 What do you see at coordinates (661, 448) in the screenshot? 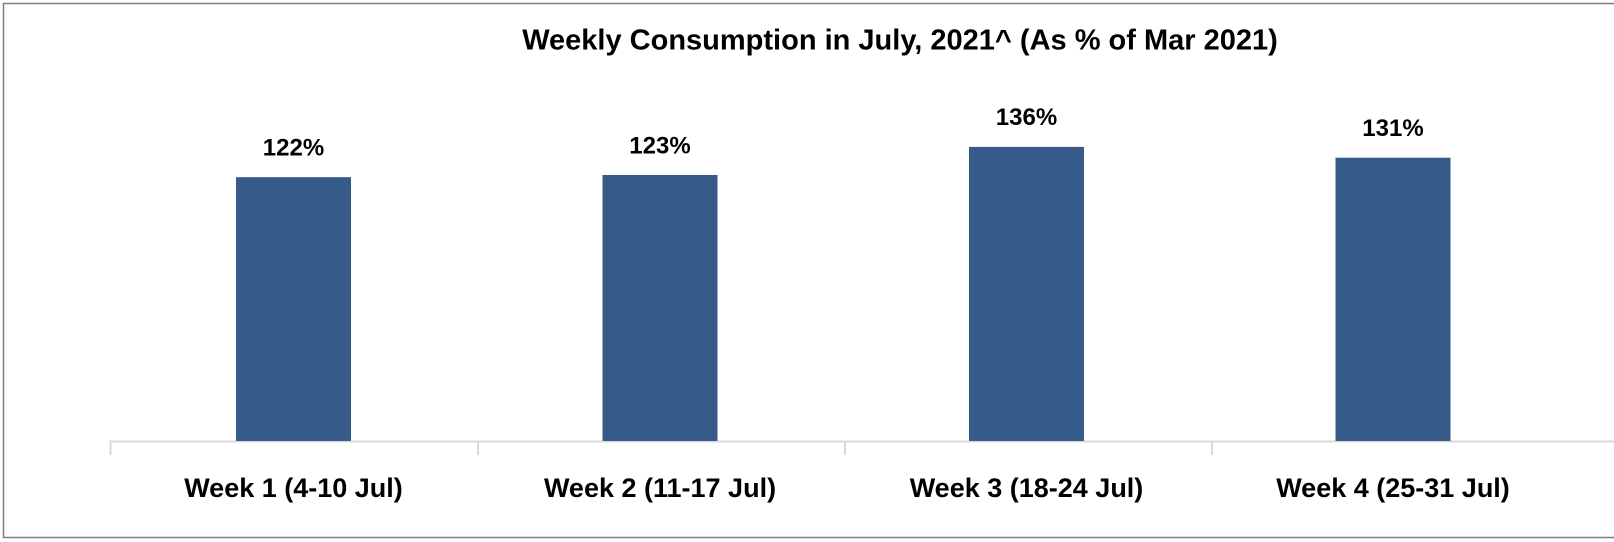
I see `category-separators` at bounding box center [661, 448].